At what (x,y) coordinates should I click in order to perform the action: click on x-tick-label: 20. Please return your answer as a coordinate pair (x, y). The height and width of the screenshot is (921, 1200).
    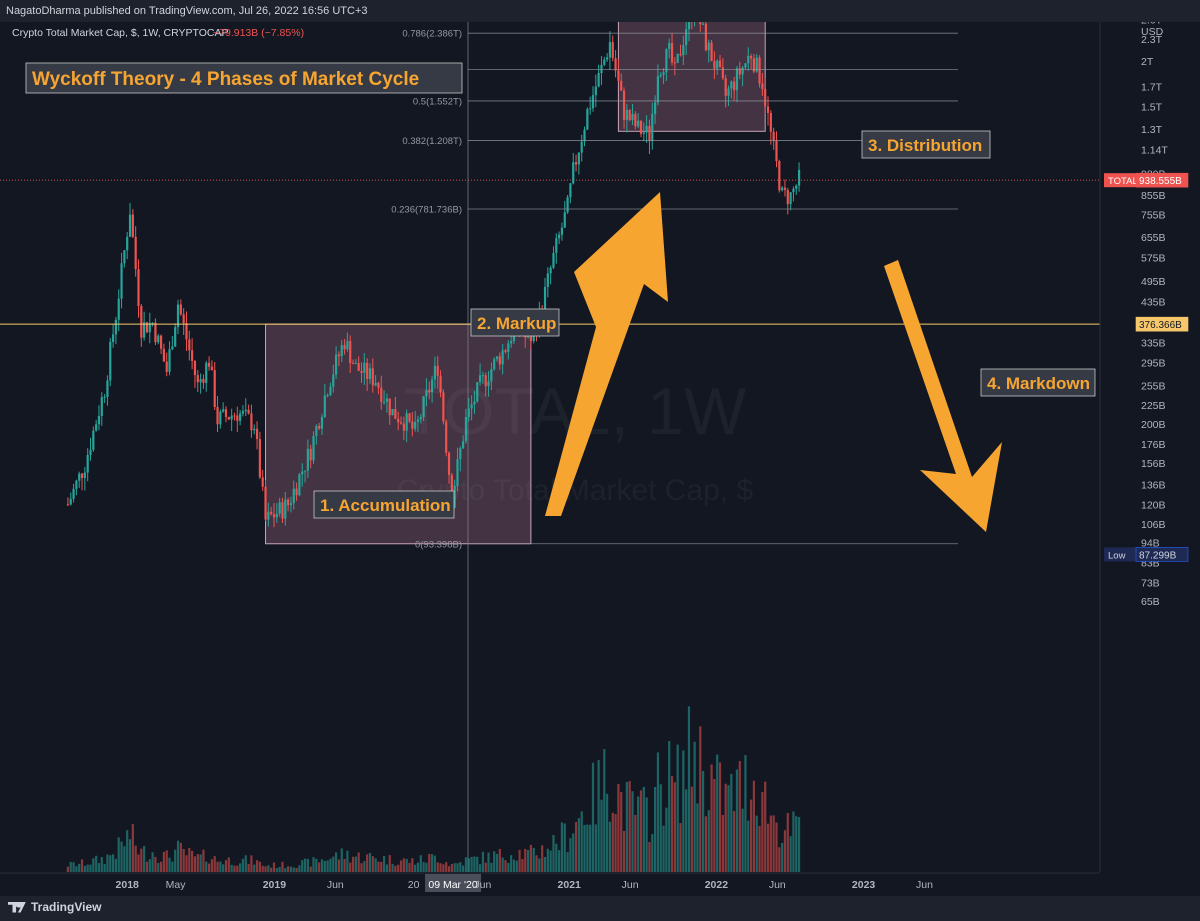
    Looking at the image, I should click on (414, 885).